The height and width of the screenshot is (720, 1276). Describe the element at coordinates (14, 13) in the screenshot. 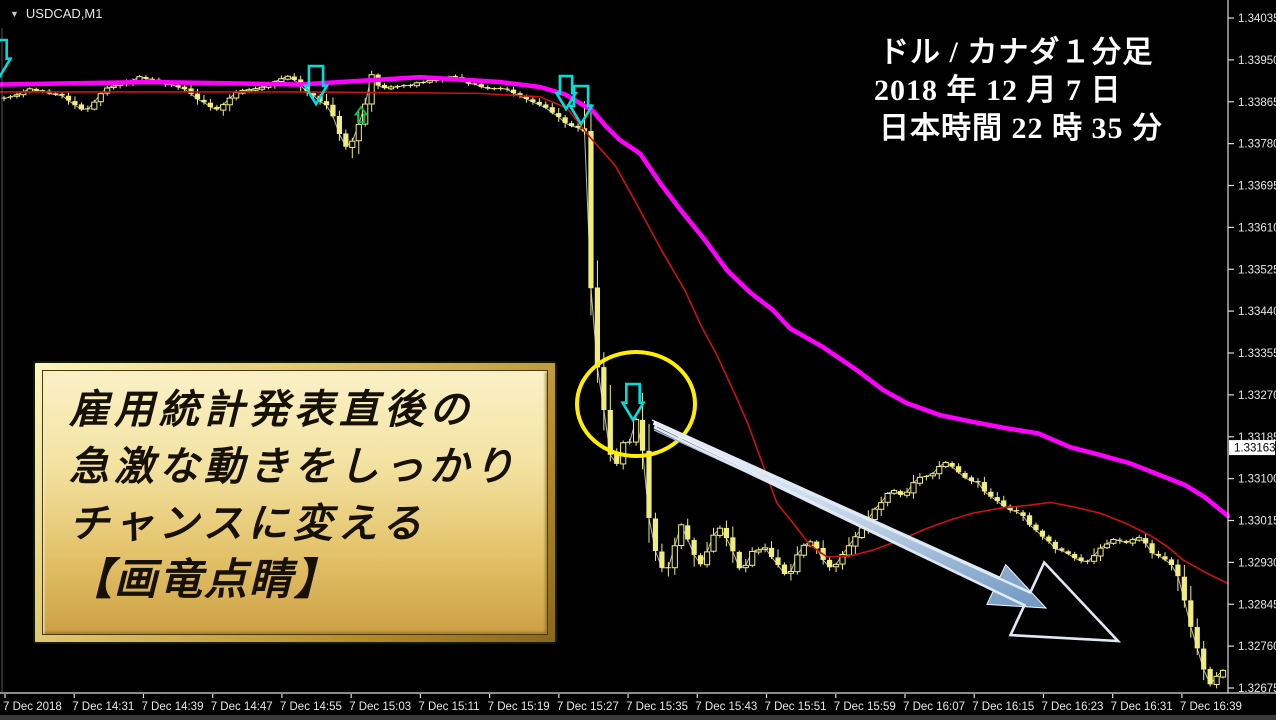

I see `chevron-down-icon: ▼` at that location.